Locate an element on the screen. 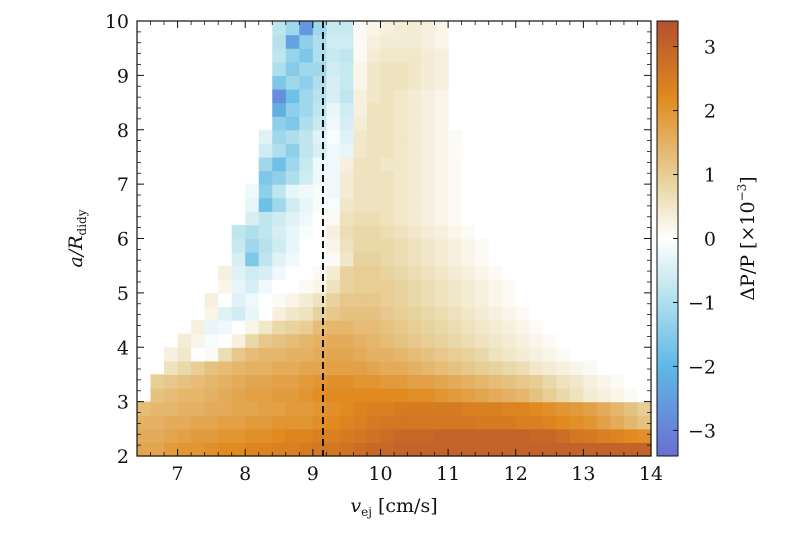 This screenshot has height=534, width=800. x-tick-label: 14 is located at coordinates (651, 474).